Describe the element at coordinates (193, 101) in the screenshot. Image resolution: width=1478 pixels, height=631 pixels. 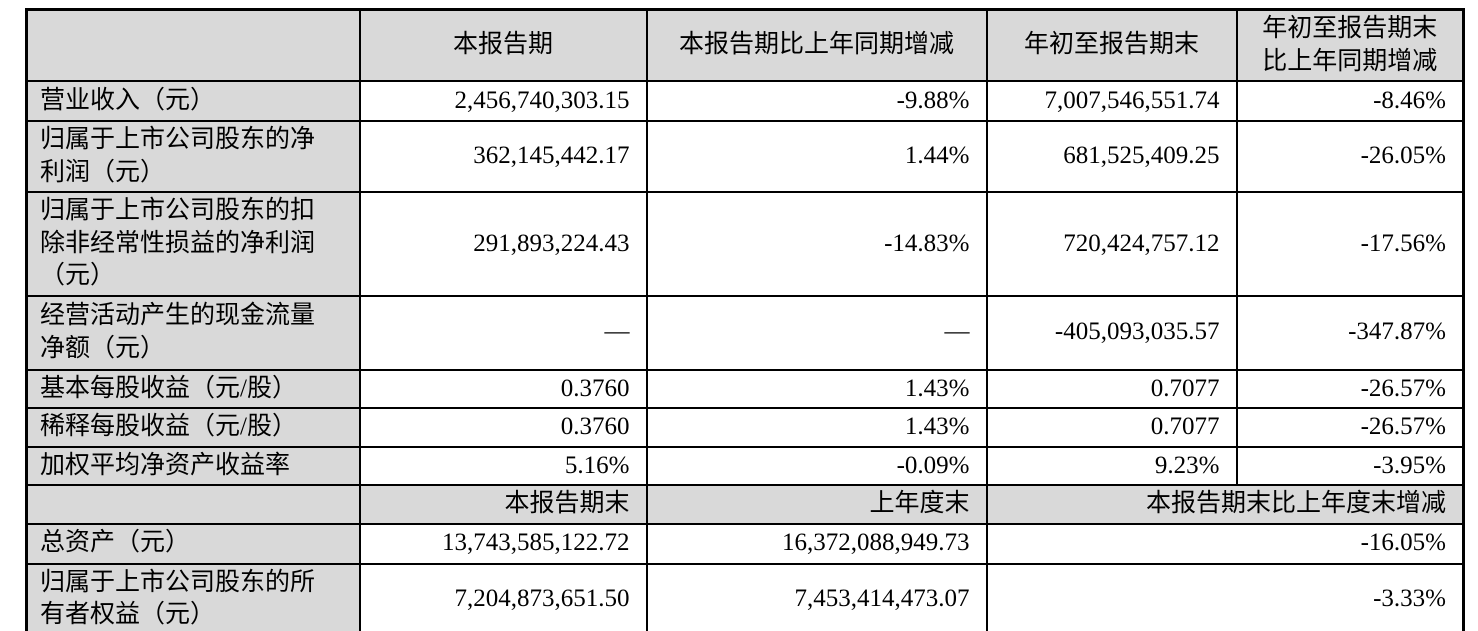
I see `metric-label: 营业收入（元）` at that location.